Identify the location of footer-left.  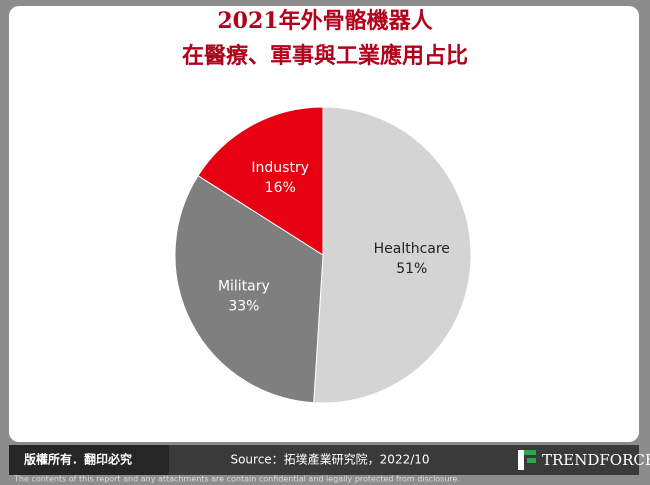
(89, 460).